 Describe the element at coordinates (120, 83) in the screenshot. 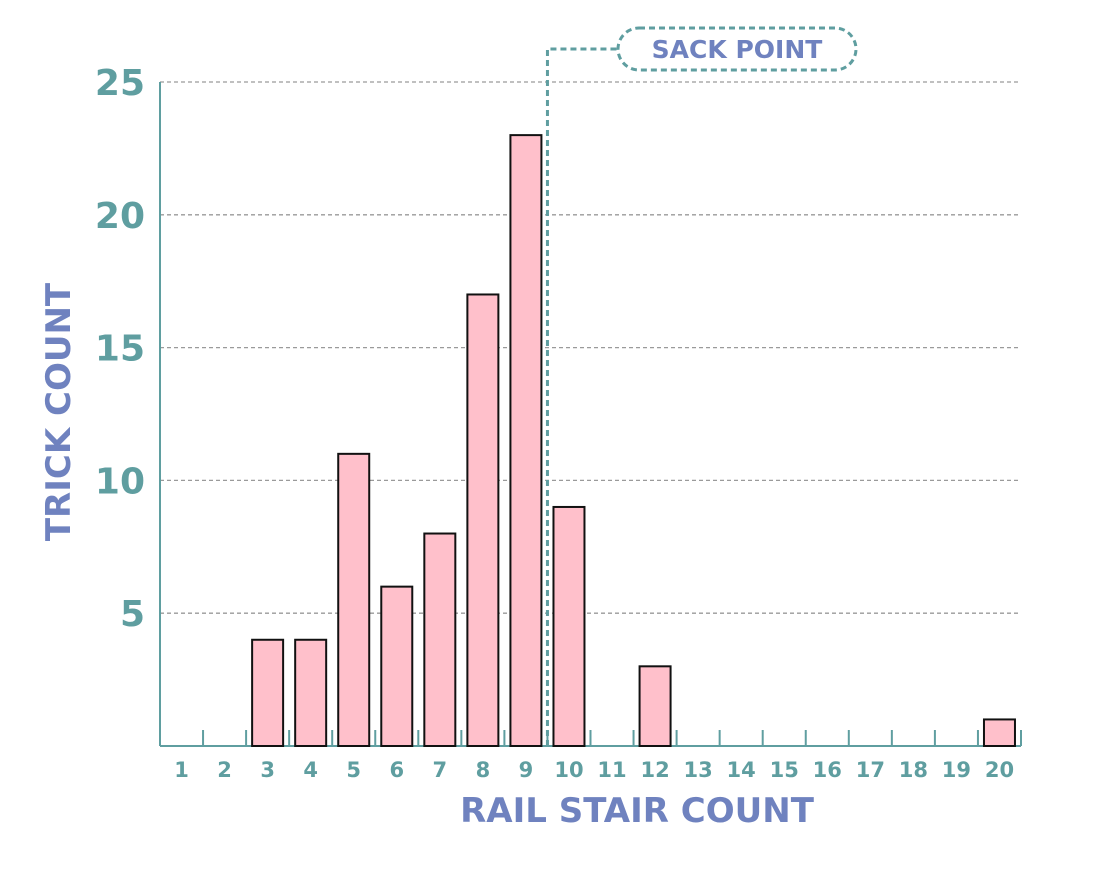

I see `y-tick-label: 25` at that location.